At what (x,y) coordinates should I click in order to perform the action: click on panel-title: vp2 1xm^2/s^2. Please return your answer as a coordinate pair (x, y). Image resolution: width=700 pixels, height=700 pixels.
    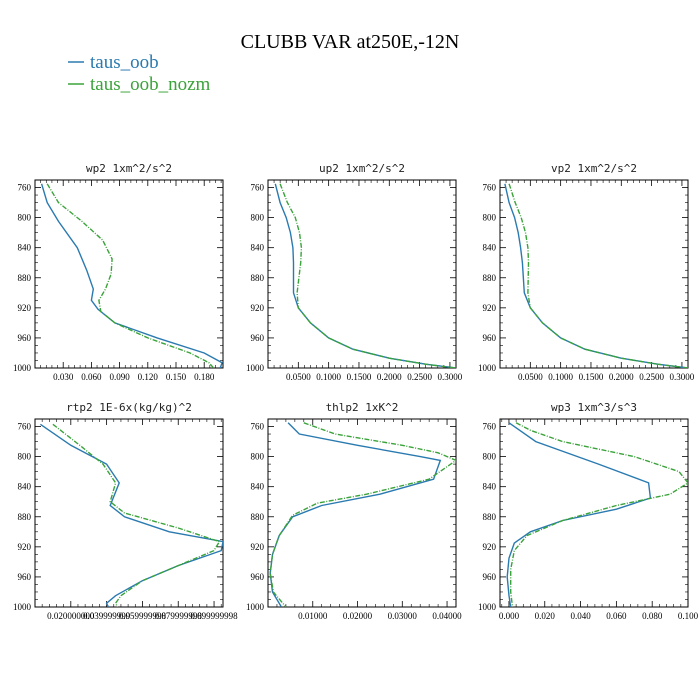
    Looking at the image, I should click on (594, 168).